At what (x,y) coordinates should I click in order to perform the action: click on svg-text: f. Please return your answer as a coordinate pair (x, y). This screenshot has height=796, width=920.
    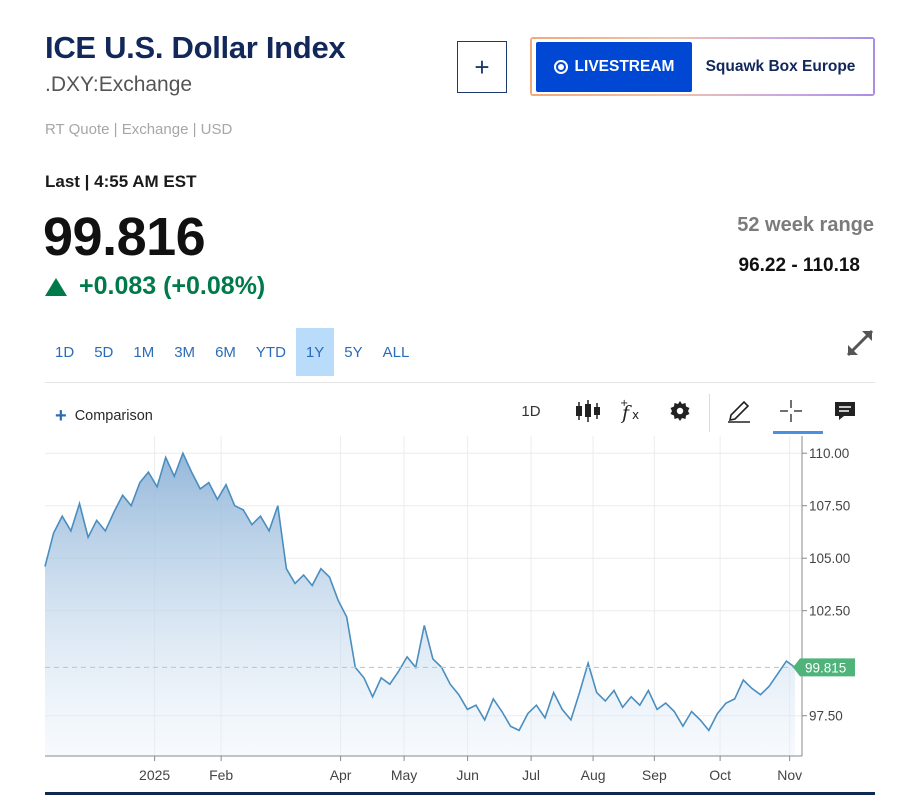
    Looking at the image, I should click on (626, 413).